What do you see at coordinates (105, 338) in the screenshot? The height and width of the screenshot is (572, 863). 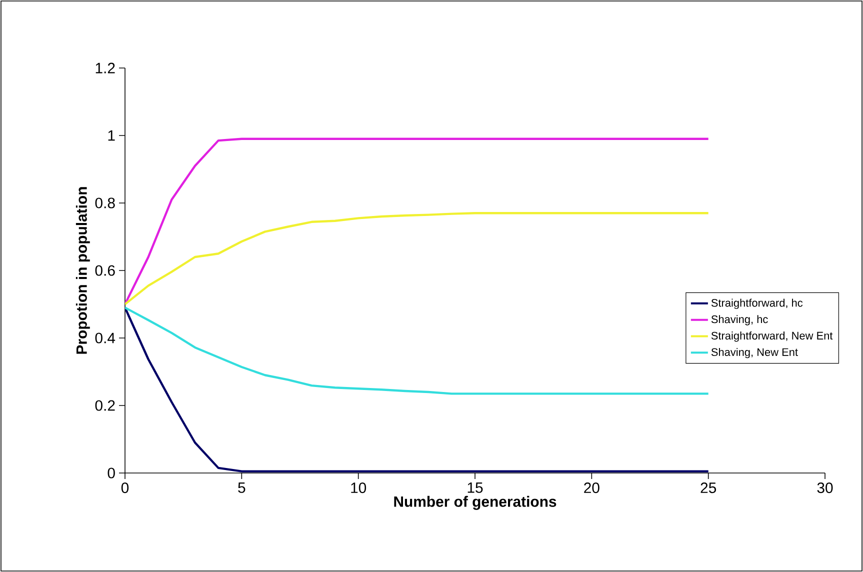 I see `y-tick-label: 0.4` at bounding box center [105, 338].